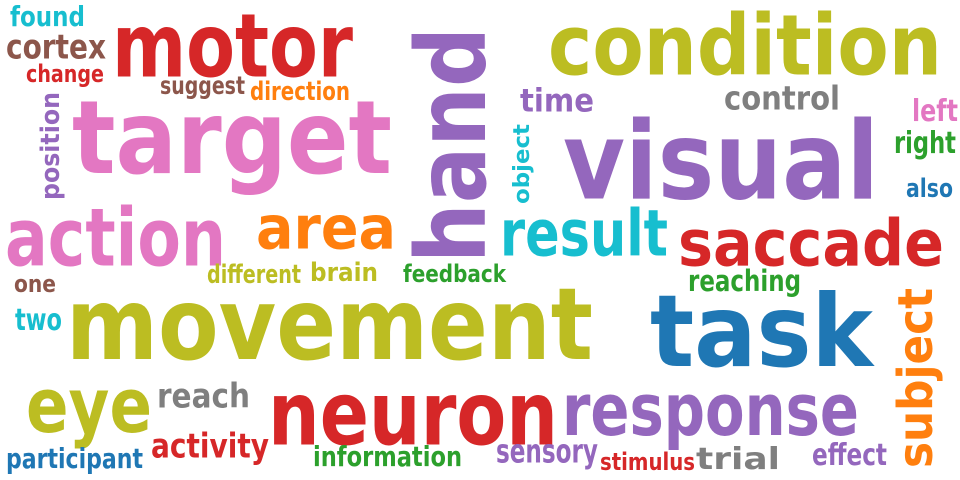  I want to click on word-also: also, so click(929, 189).